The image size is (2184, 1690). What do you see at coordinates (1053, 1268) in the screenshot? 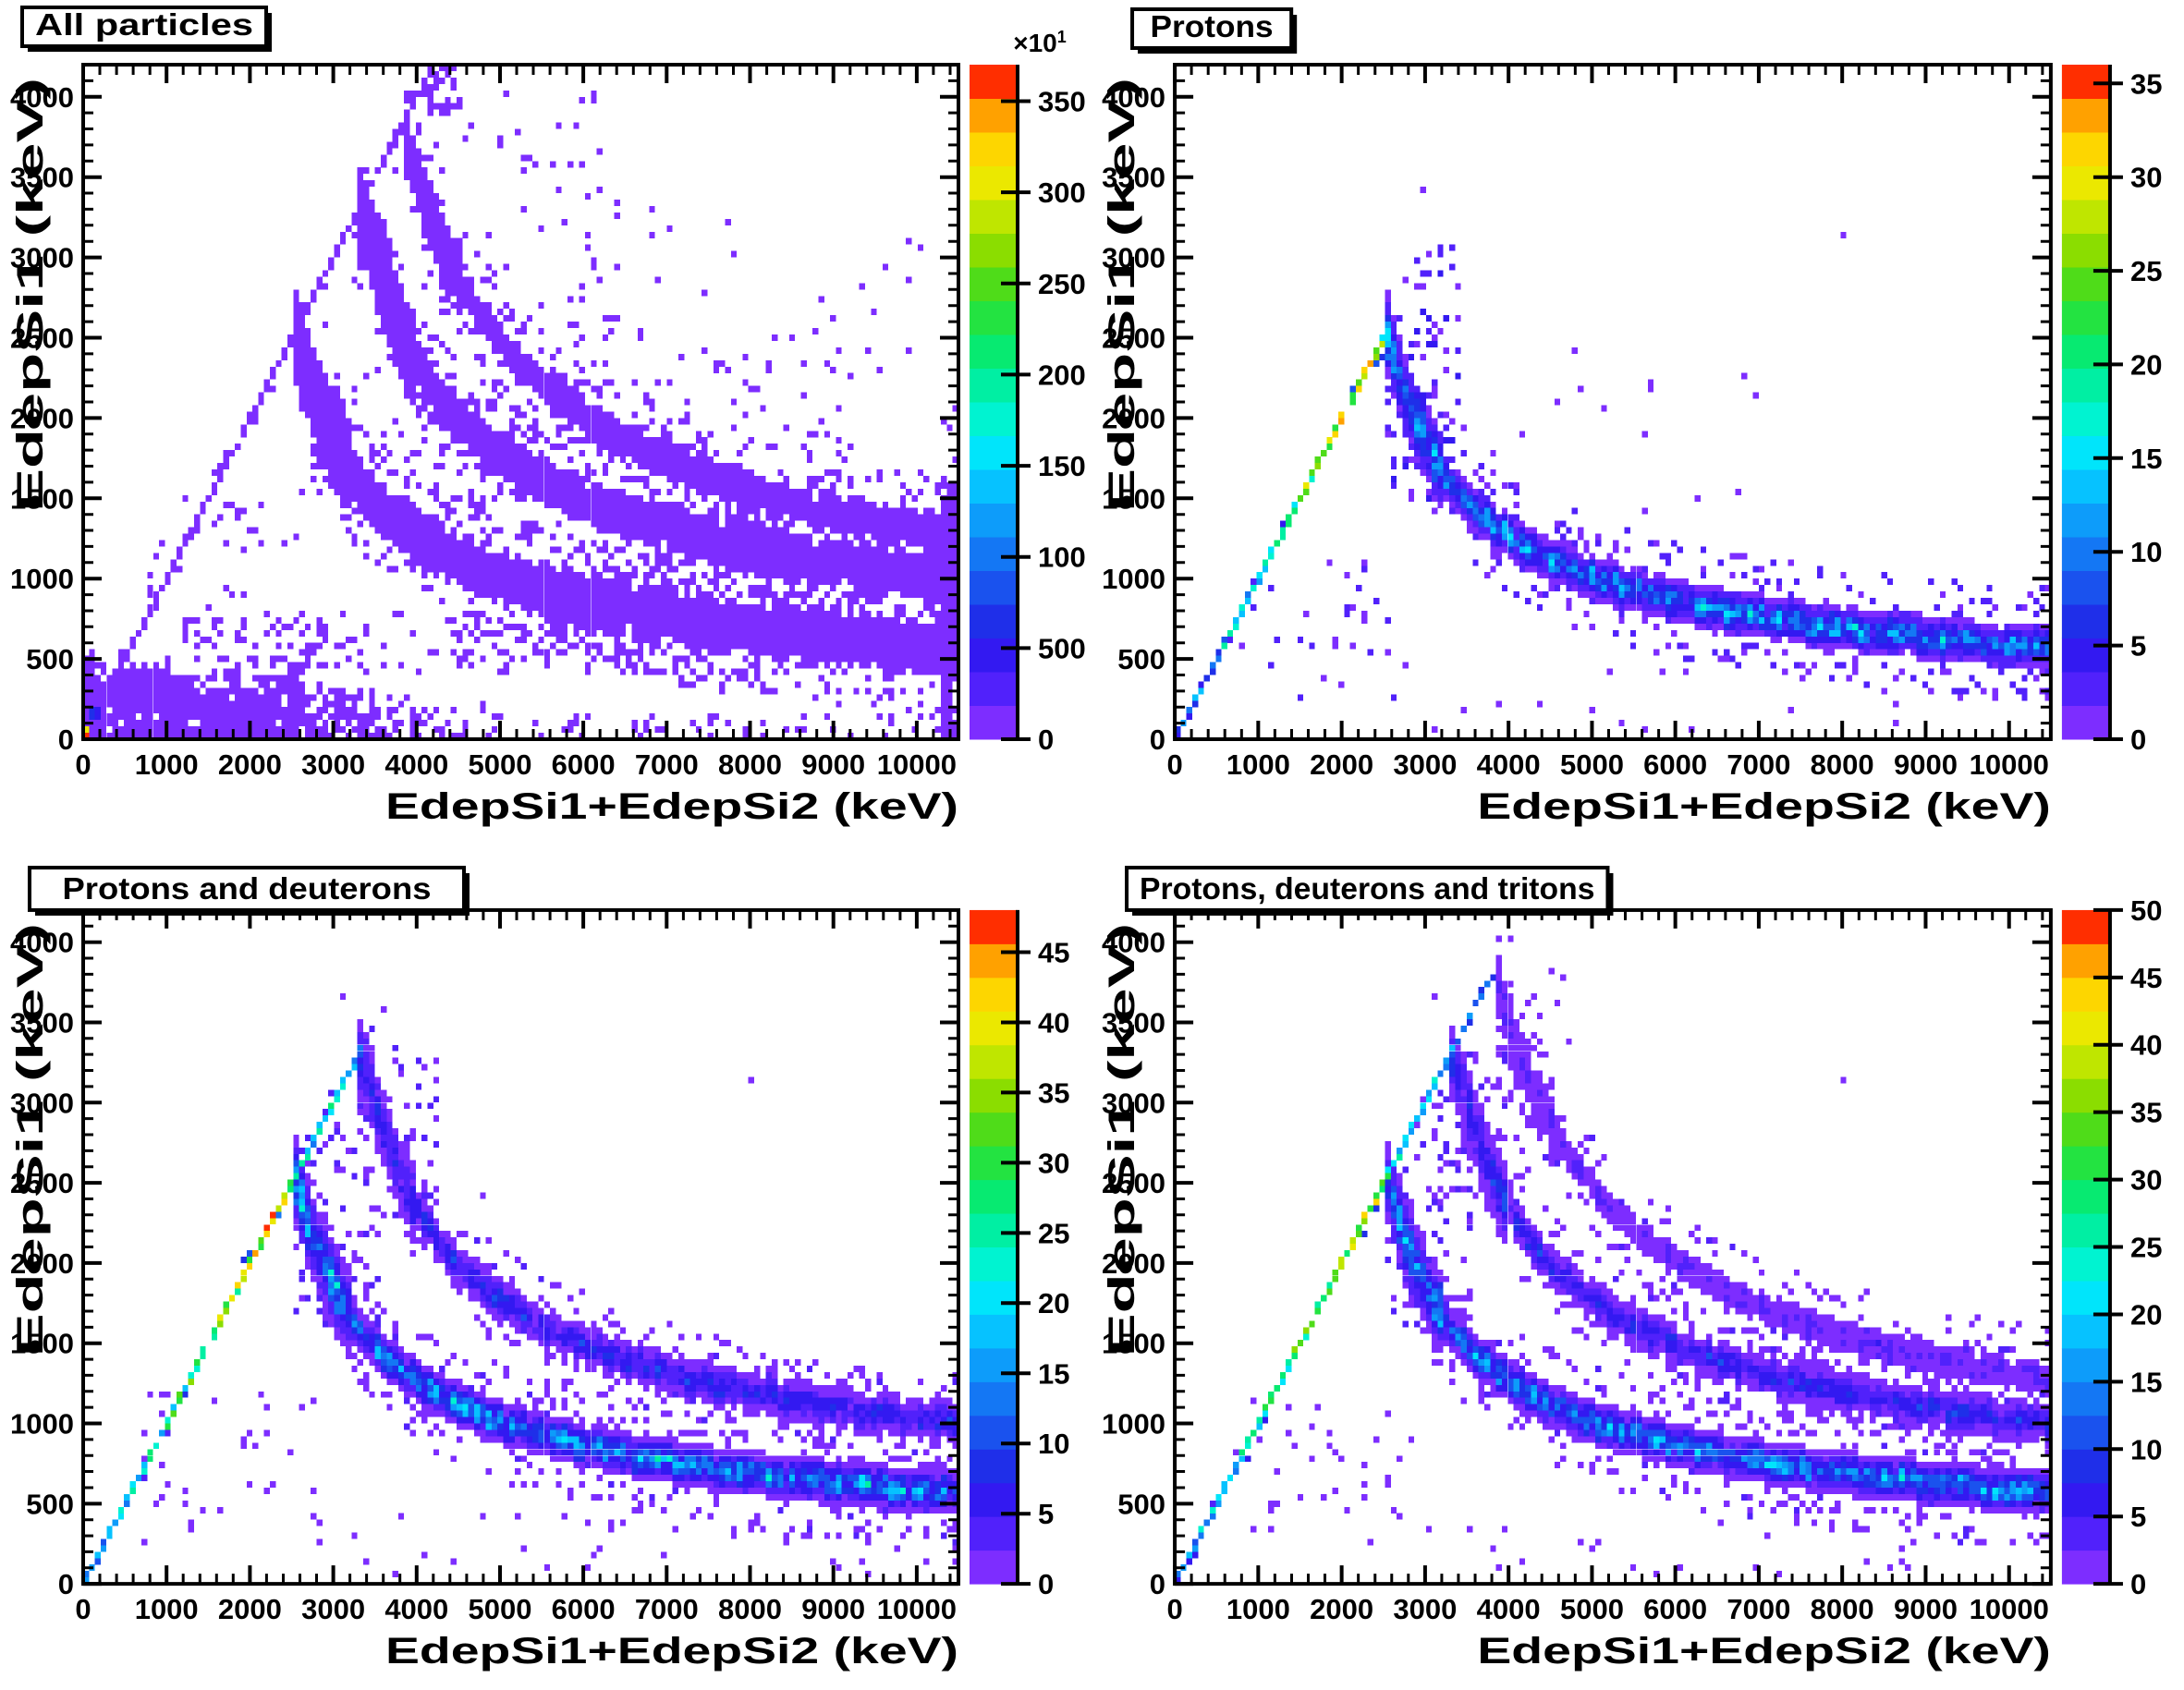
I see `colorbar-tick-labels: 0 5 10 15 20 25 30 35 40 45` at bounding box center [1053, 1268].